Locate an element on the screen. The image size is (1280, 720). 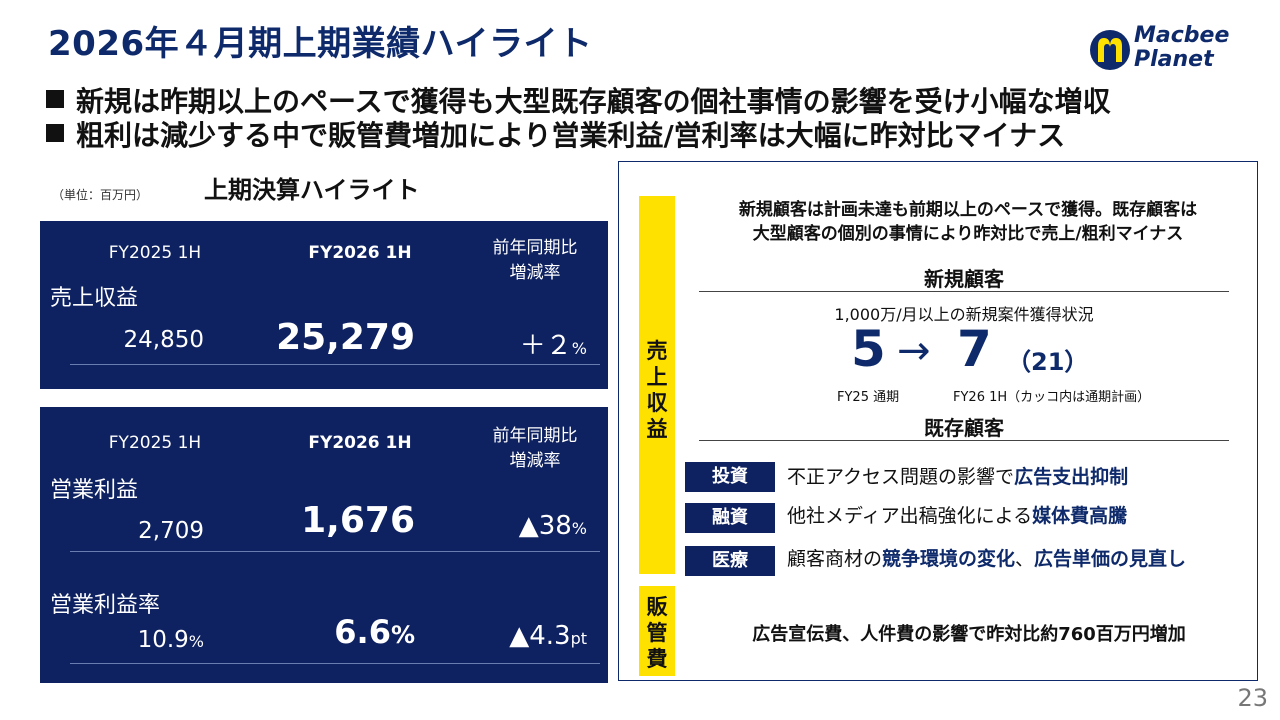
reason-text: 顧客商材の is located at coordinates (835, 559).